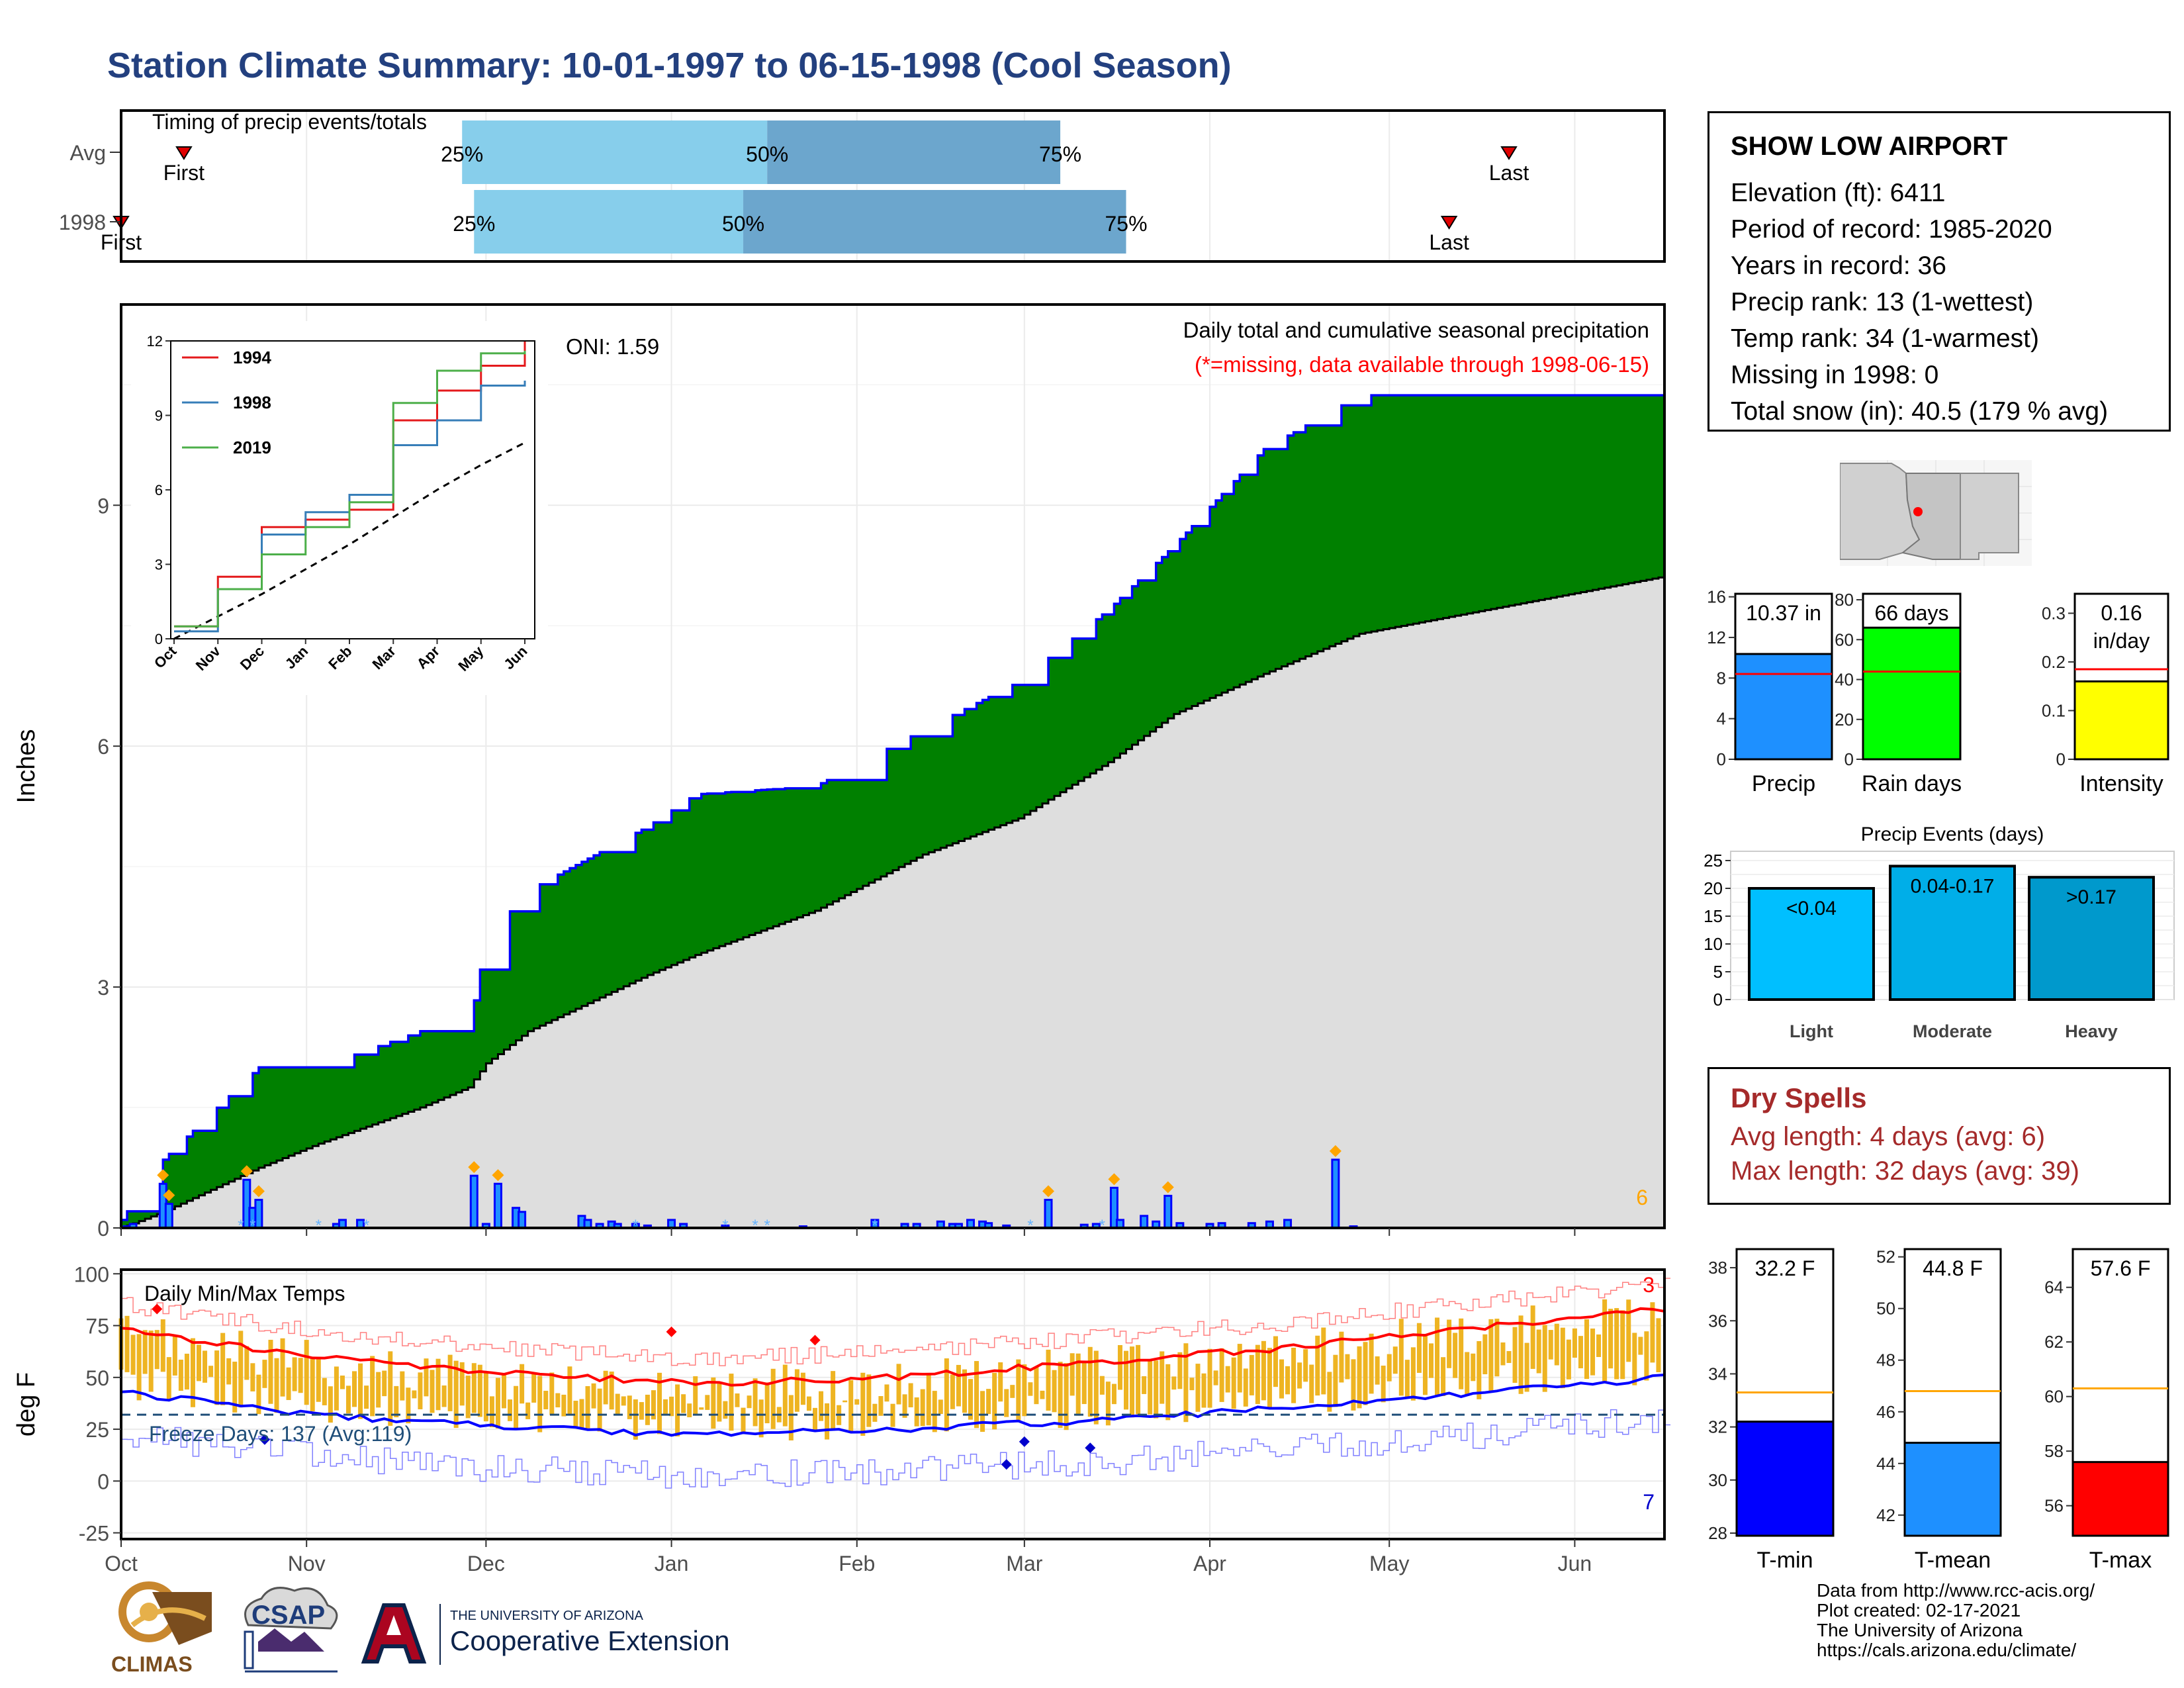 The width and height of the screenshot is (2184, 1688). What do you see at coordinates (1449, 223) in the screenshot?
I see `timing-marker-last` at bounding box center [1449, 223].